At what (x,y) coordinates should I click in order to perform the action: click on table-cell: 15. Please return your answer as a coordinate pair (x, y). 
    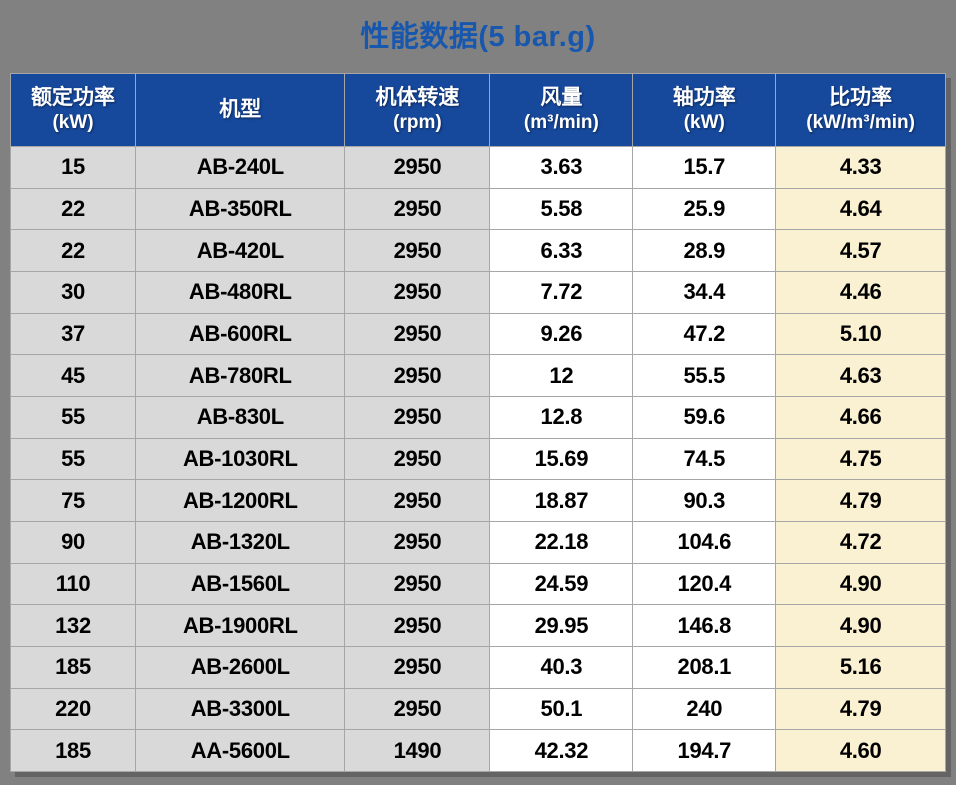
    Looking at the image, I should click on (73, 167).